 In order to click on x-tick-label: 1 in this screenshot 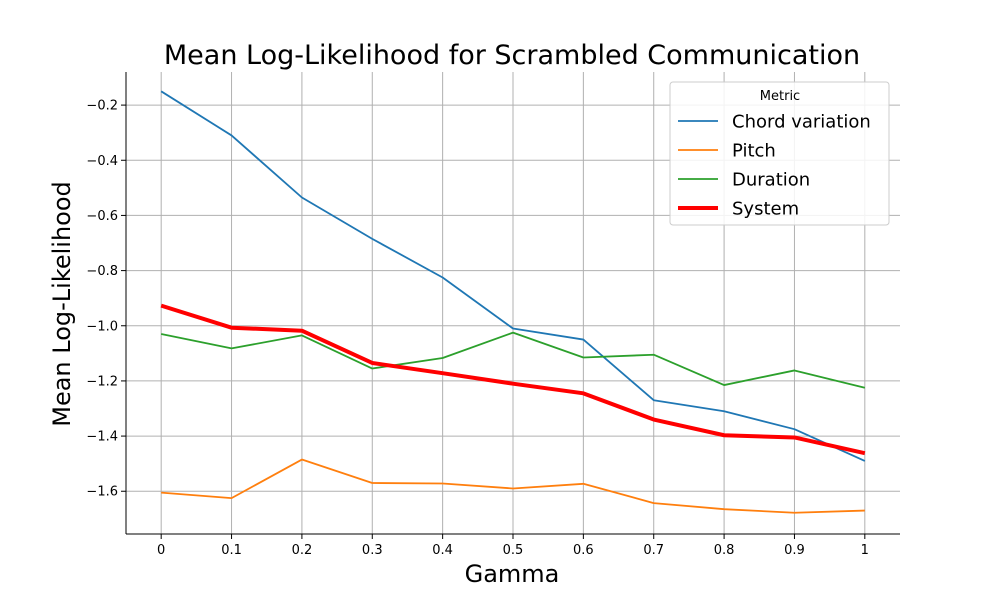, I will do `click(865, 550)`.